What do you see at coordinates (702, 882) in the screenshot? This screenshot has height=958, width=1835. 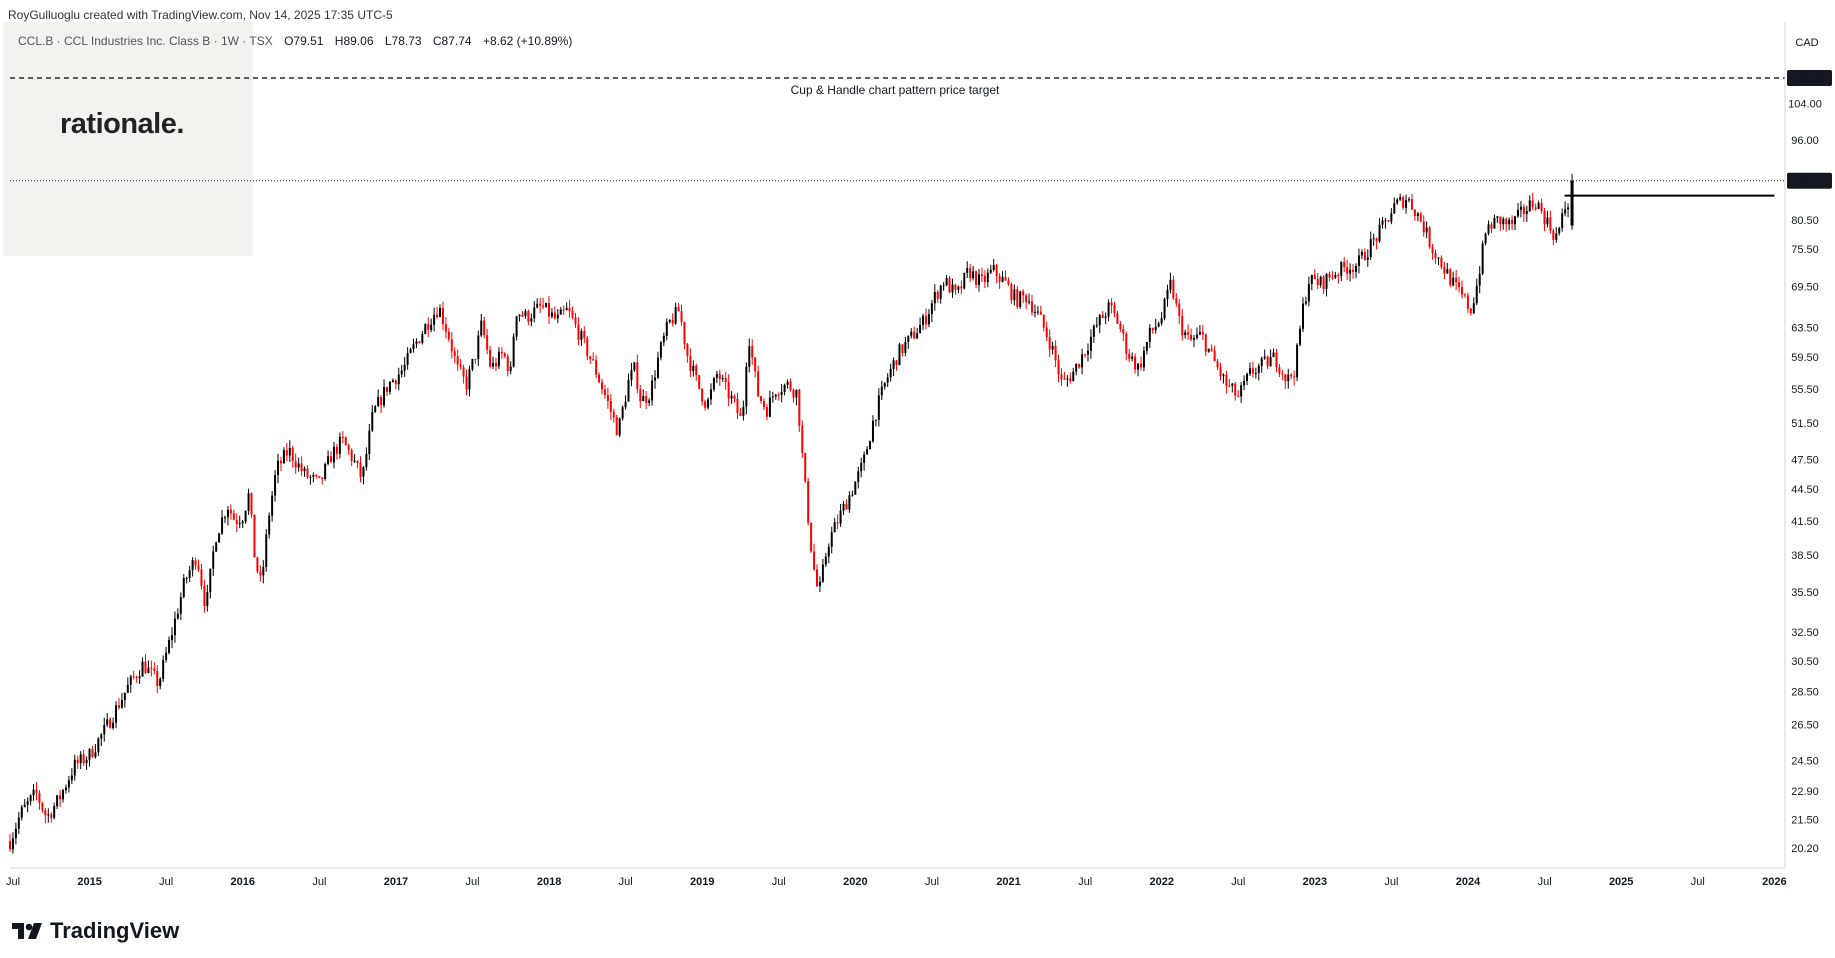 I see `x-tick-label: 2019` at bounding box center [702, 882].